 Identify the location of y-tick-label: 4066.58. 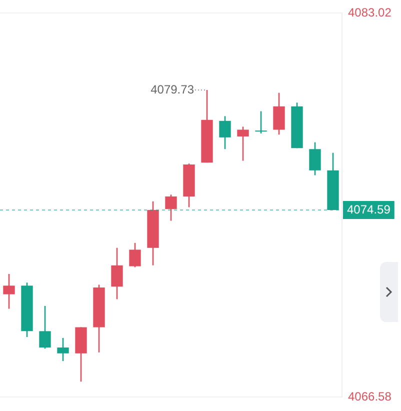
(370, 396).